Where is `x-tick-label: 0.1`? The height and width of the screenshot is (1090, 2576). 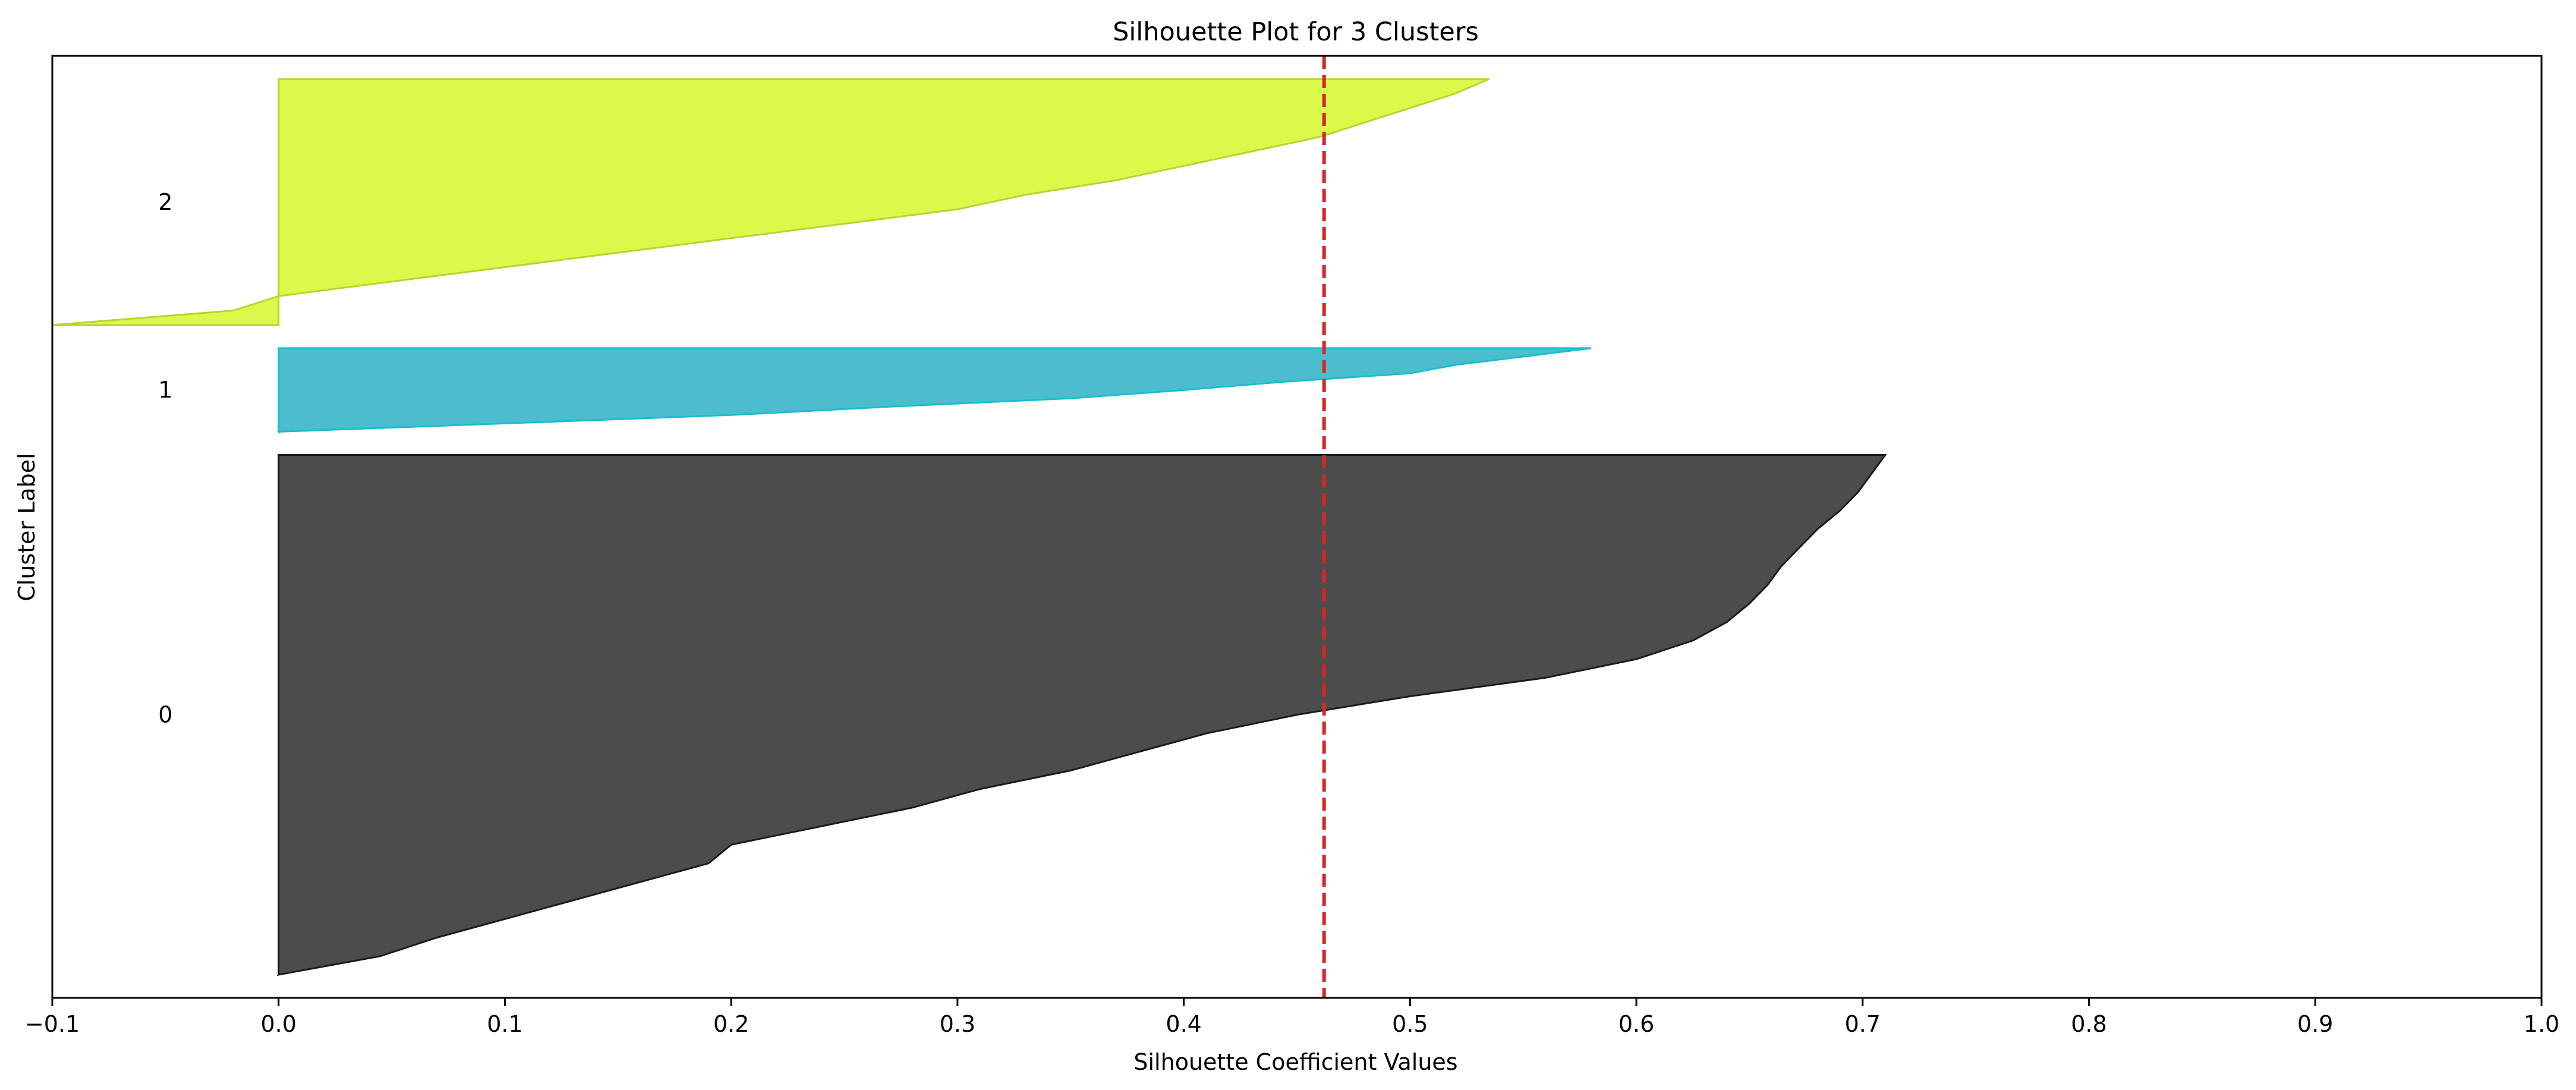
x-tick-label: 0.1 is located at coordinates (505, 1024).